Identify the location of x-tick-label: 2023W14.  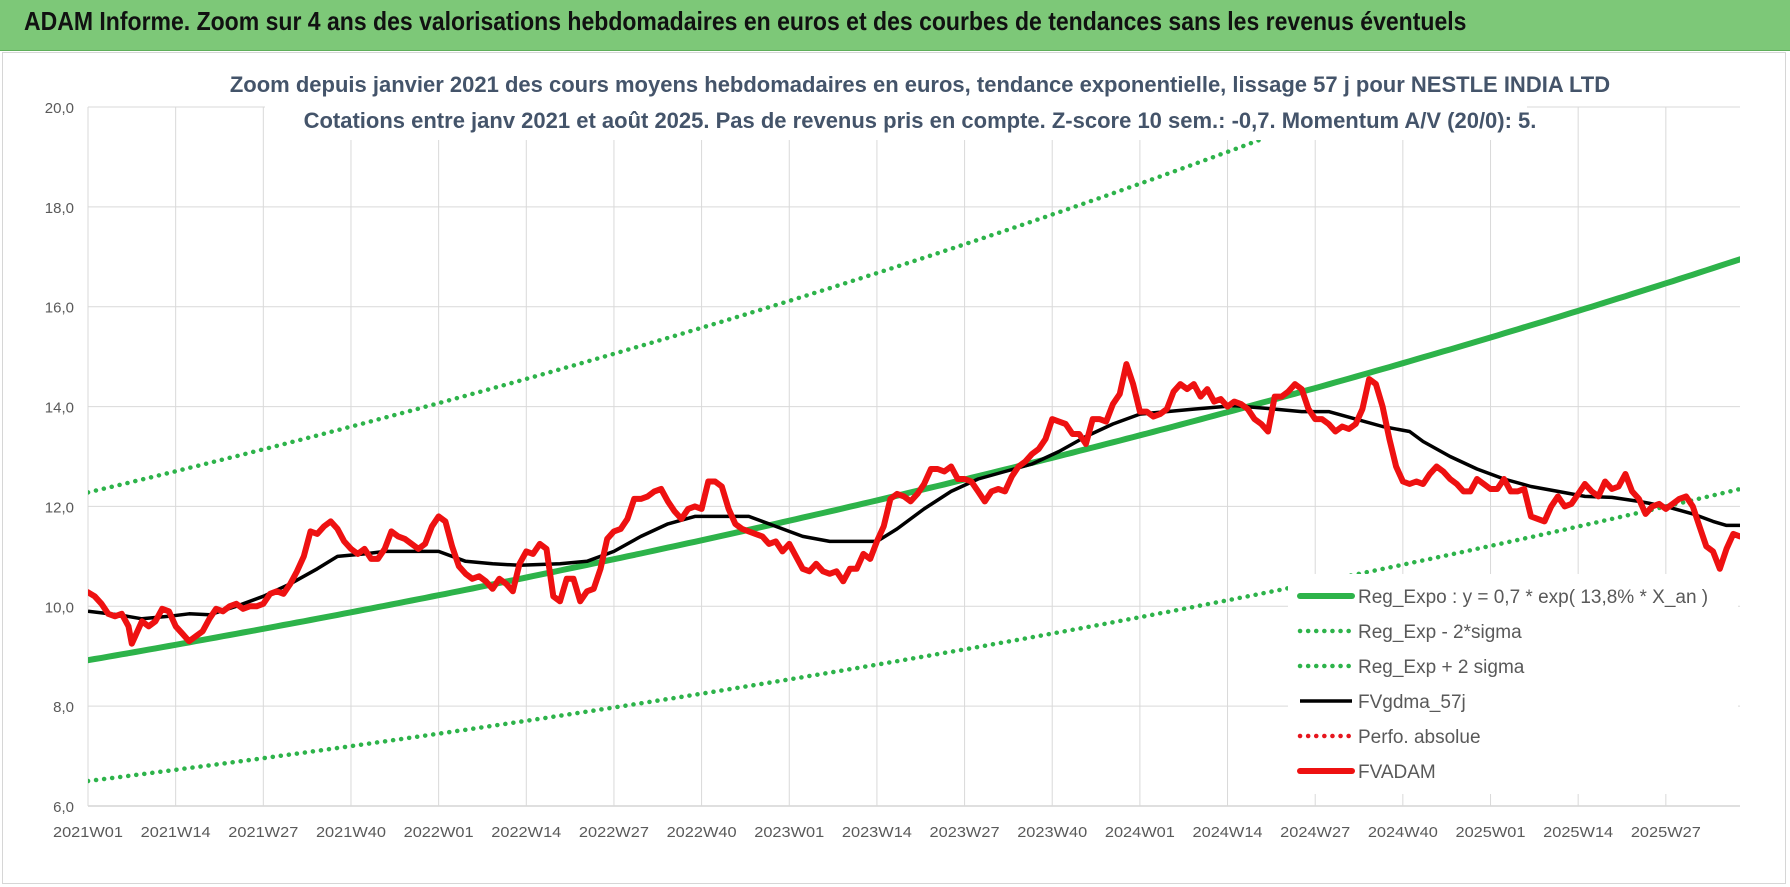
(877, 832).